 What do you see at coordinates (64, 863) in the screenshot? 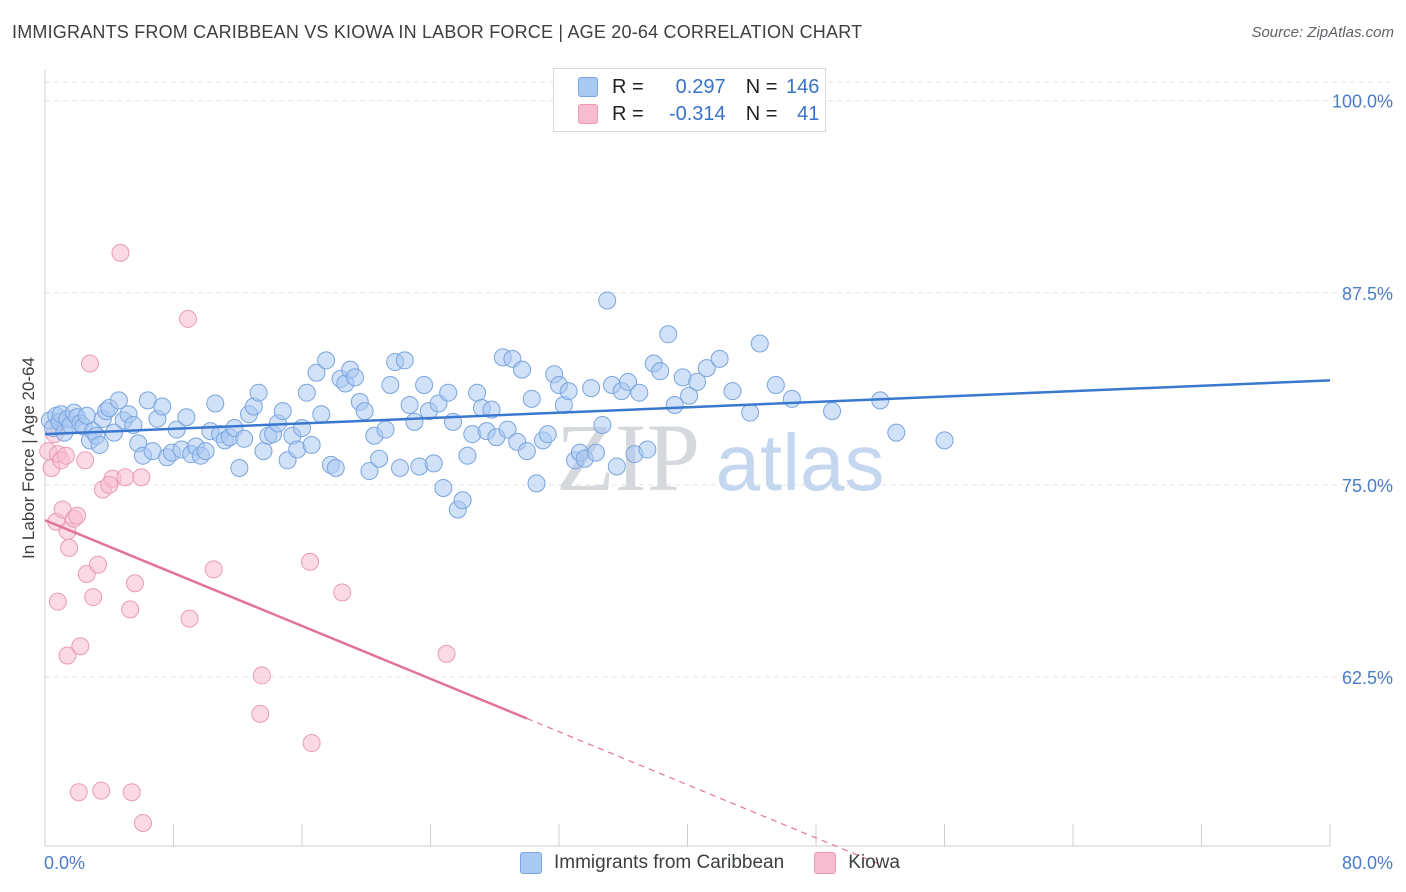
I see `x-tick-label-min: 0.0%` at bounding box center [64, 863].